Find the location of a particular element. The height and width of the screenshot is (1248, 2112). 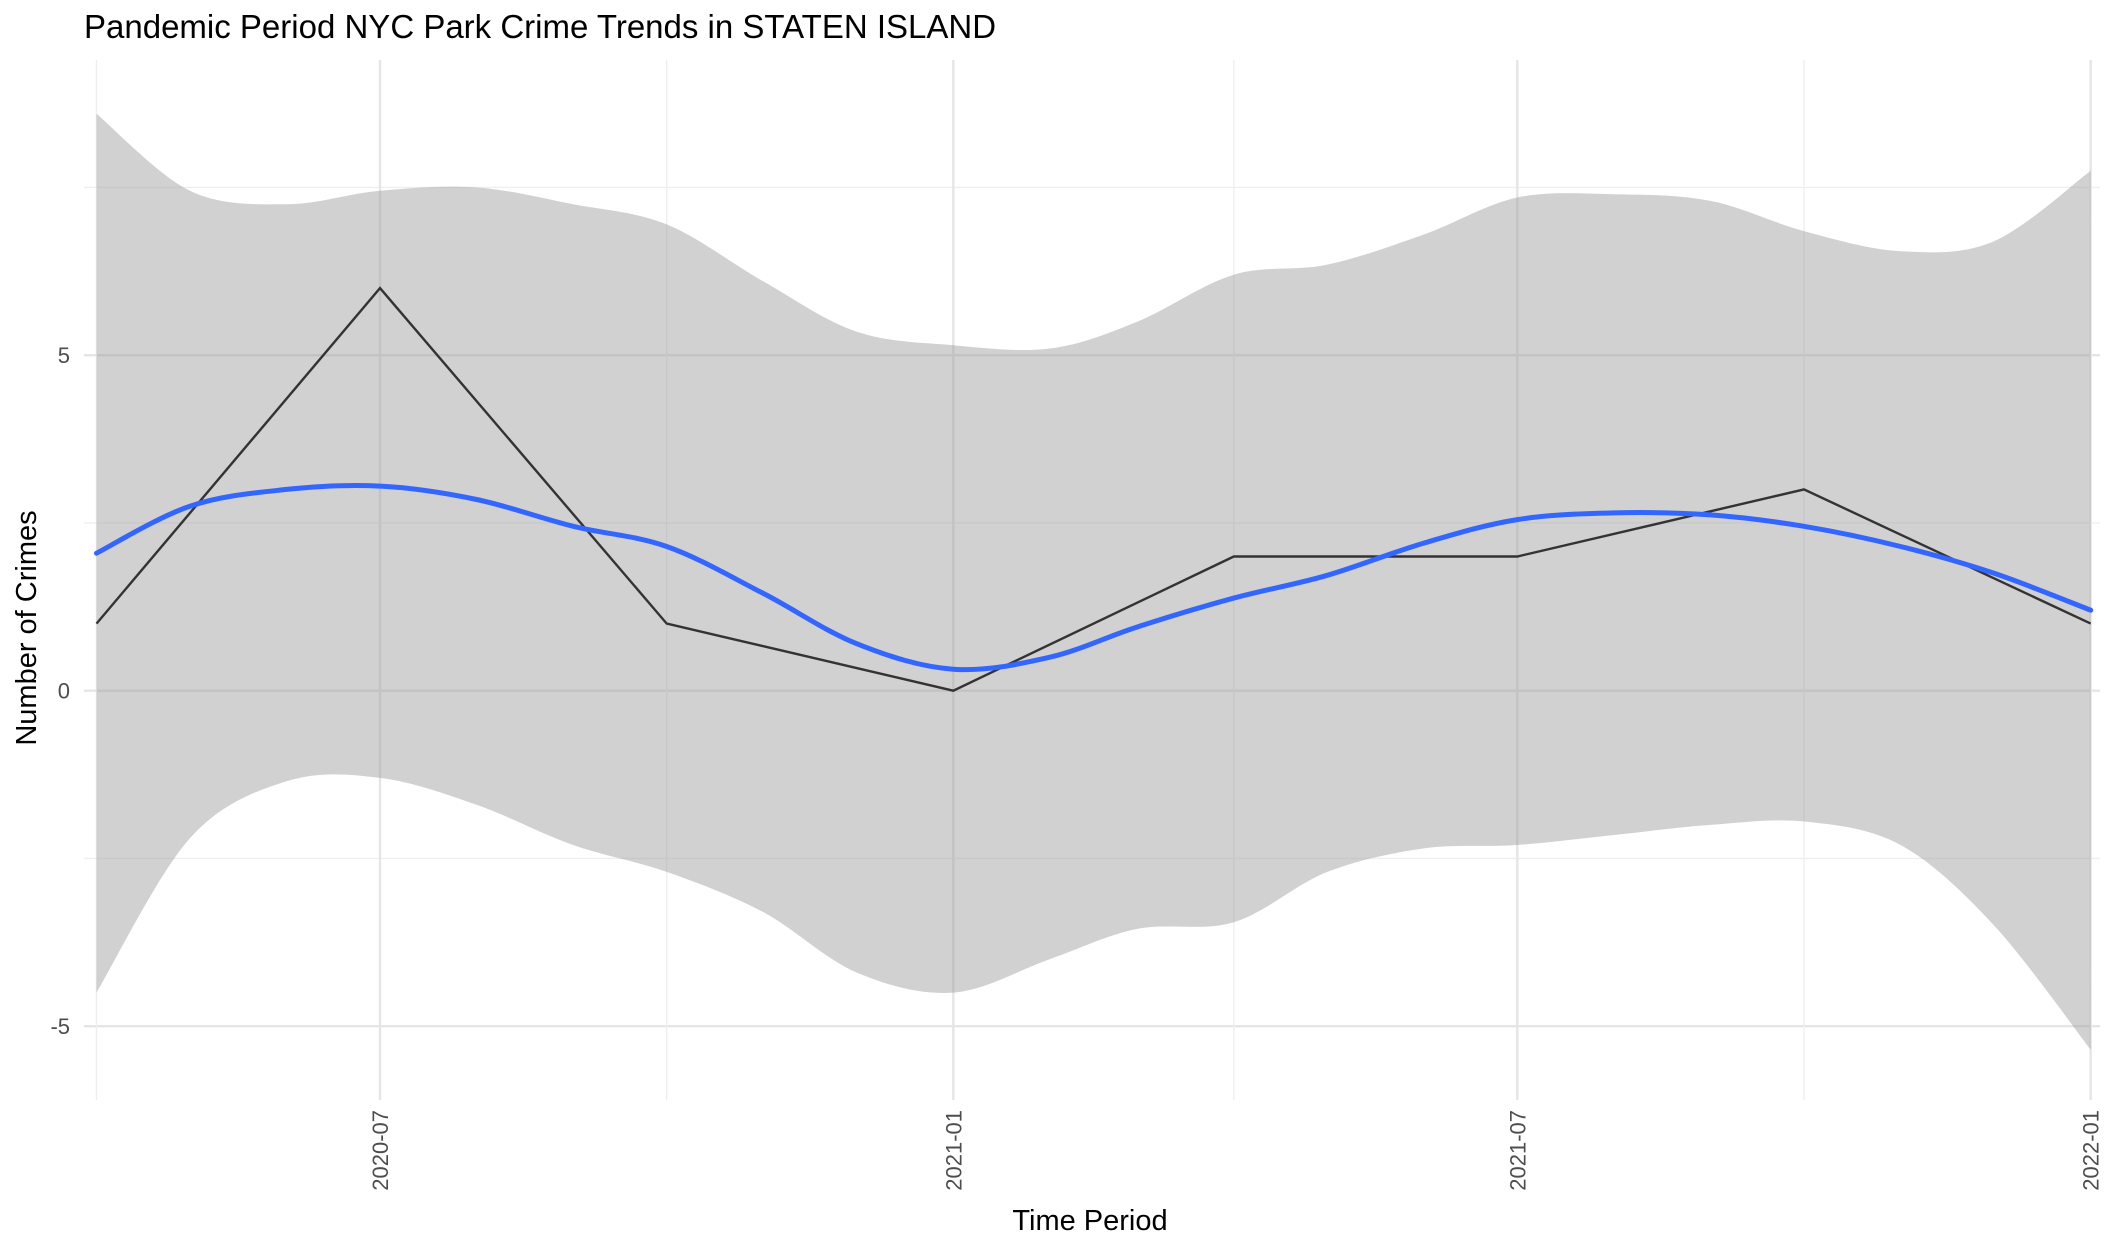

y-tick-label: -5 is located at coordinates (60, 1026).